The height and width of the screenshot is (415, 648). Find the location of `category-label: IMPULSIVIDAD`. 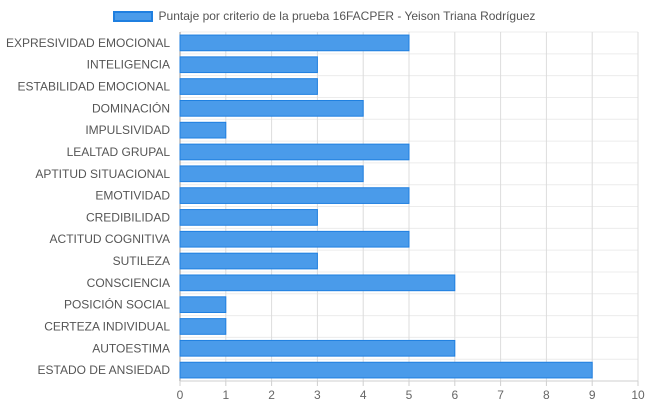

category-label: IMPULSIVIDAD is located at coordinates (127, 130).